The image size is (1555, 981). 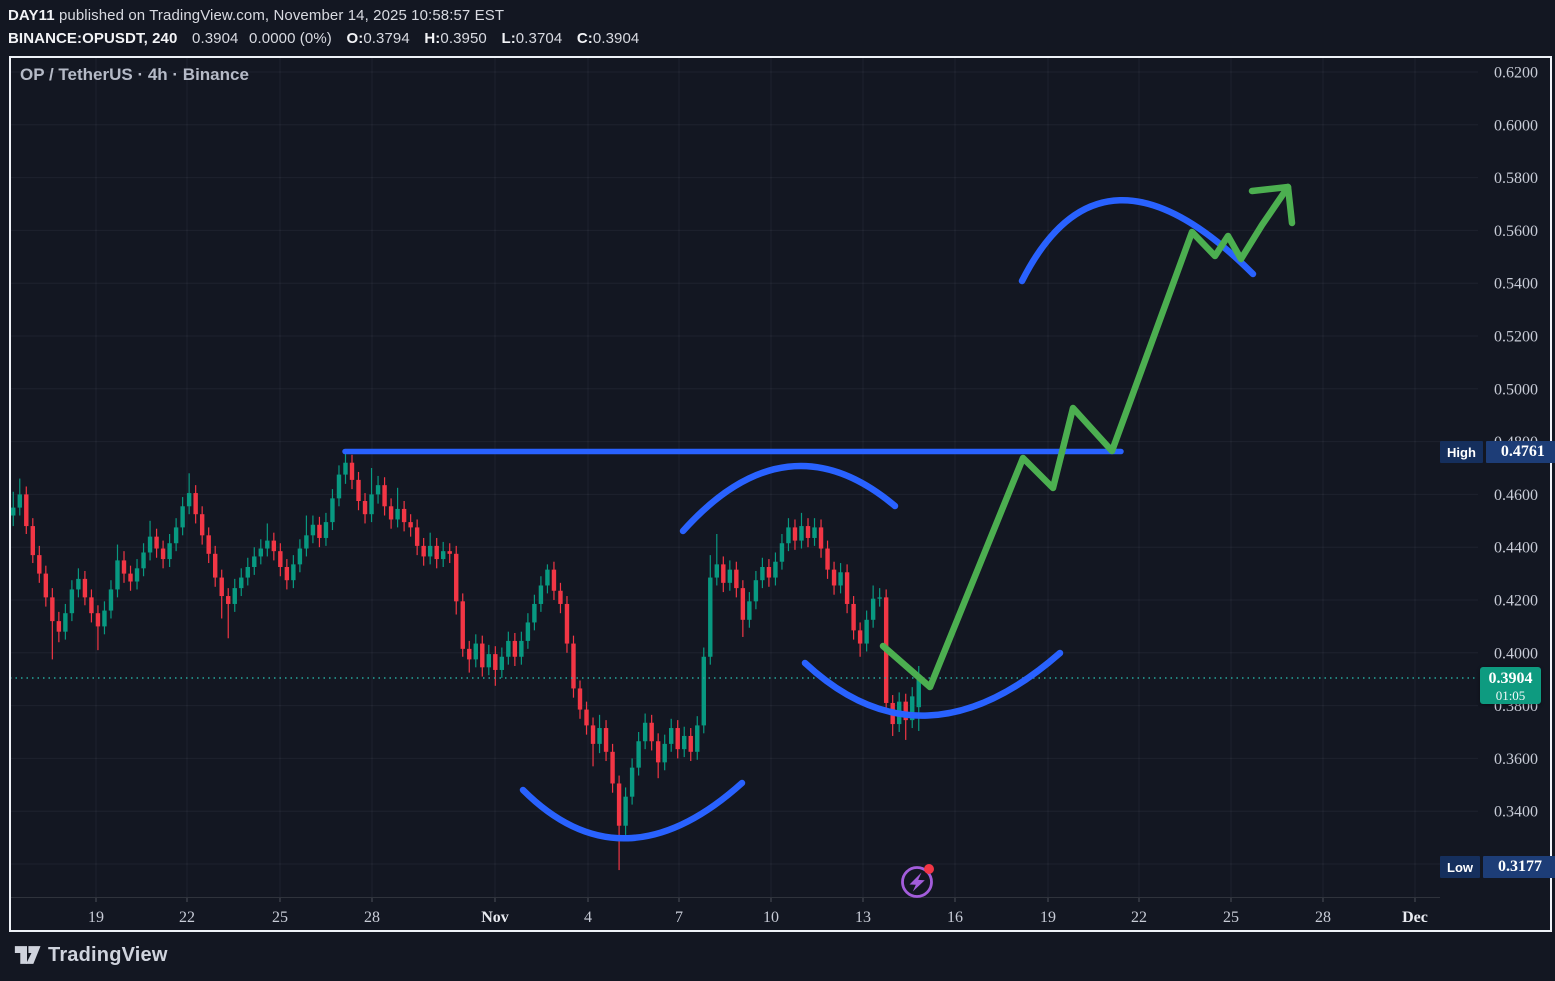 I want to click on open-label: O:, so click(x=355, y=38).